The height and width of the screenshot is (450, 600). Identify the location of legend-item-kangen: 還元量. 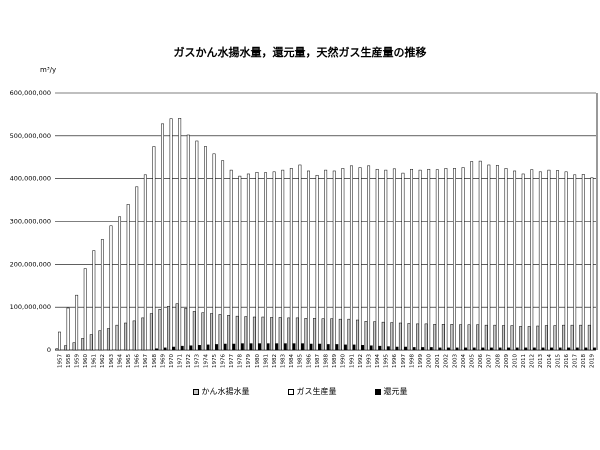
(391, 391).